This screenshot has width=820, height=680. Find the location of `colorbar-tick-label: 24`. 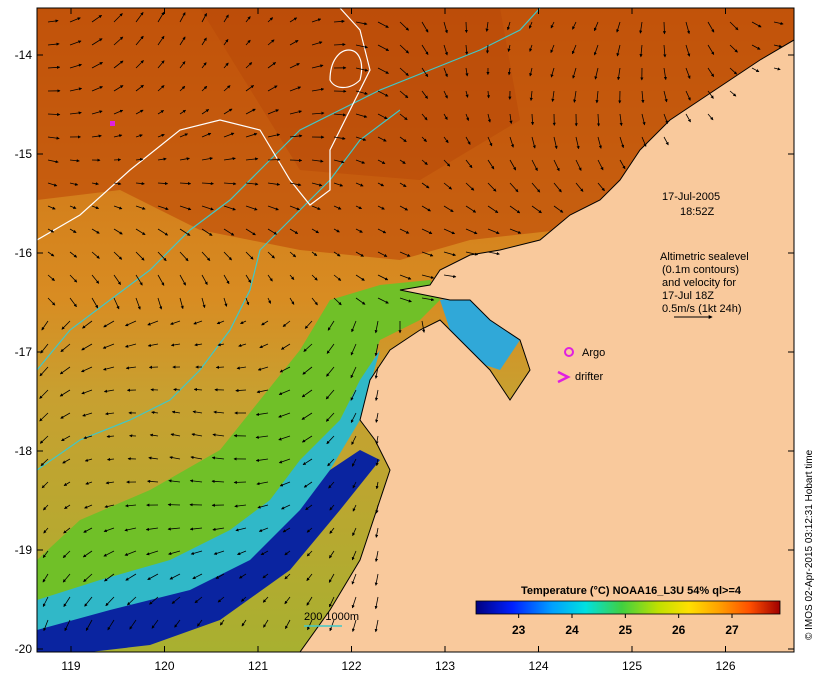

colorbar-tick-label: 24 is located at coordinates (572, 630).